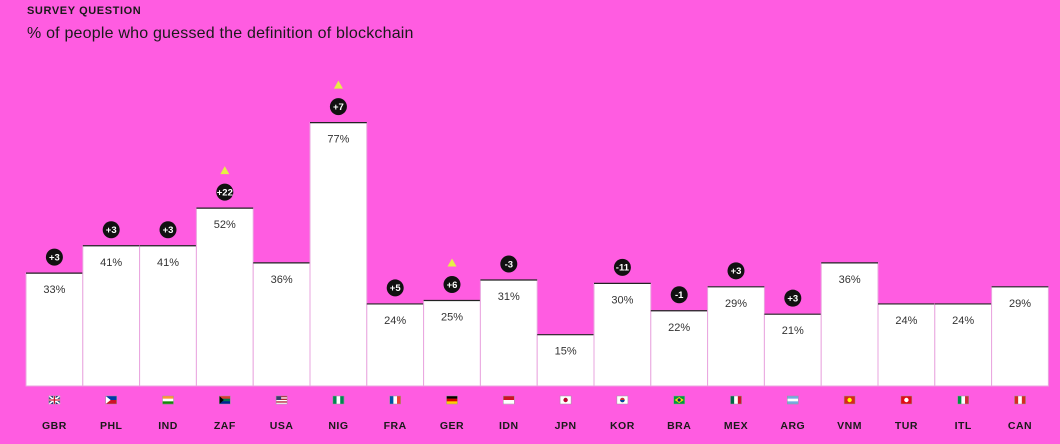 This screenshot has width=1060, height=444. I want to click on change-badge-label: +5, so click(396, 288).